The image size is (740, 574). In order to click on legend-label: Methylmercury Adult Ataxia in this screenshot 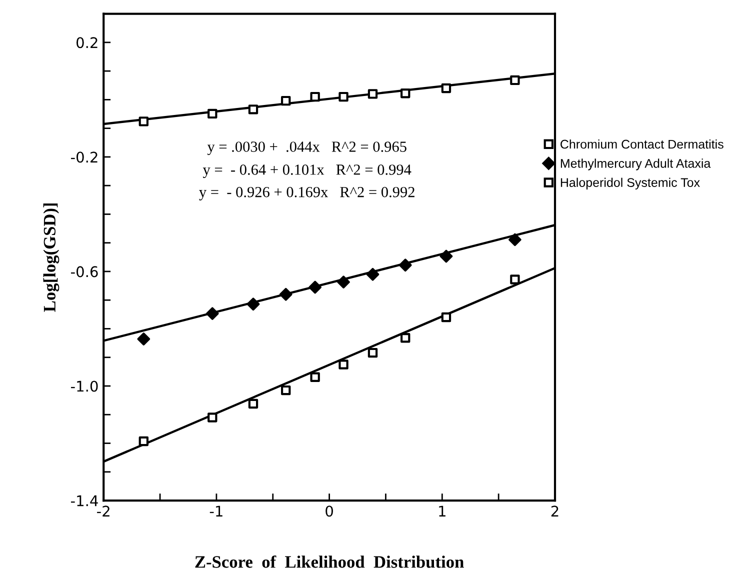, I will do `click(635, 164)`.